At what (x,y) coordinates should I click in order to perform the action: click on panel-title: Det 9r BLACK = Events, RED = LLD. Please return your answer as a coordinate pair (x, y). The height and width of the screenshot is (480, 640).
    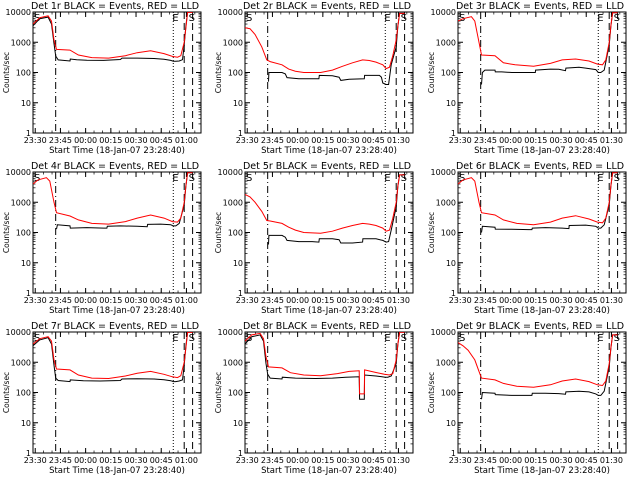
    Looking at the image, I should click on (540, 326).